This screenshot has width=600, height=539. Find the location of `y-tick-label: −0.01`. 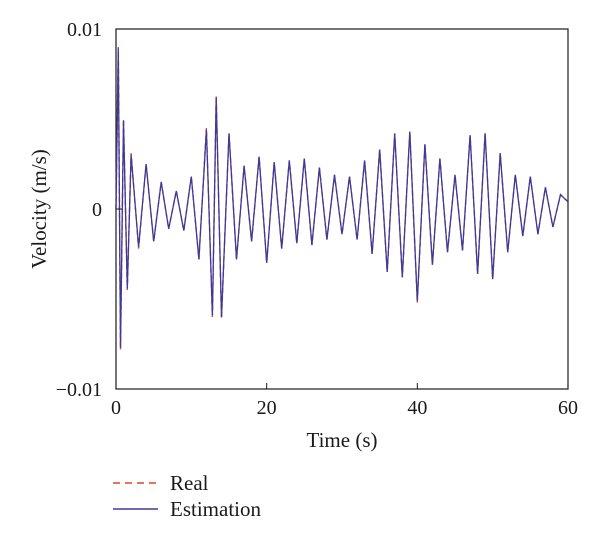

y-tick-label: −0.01 is located at coordinates (79, 390).